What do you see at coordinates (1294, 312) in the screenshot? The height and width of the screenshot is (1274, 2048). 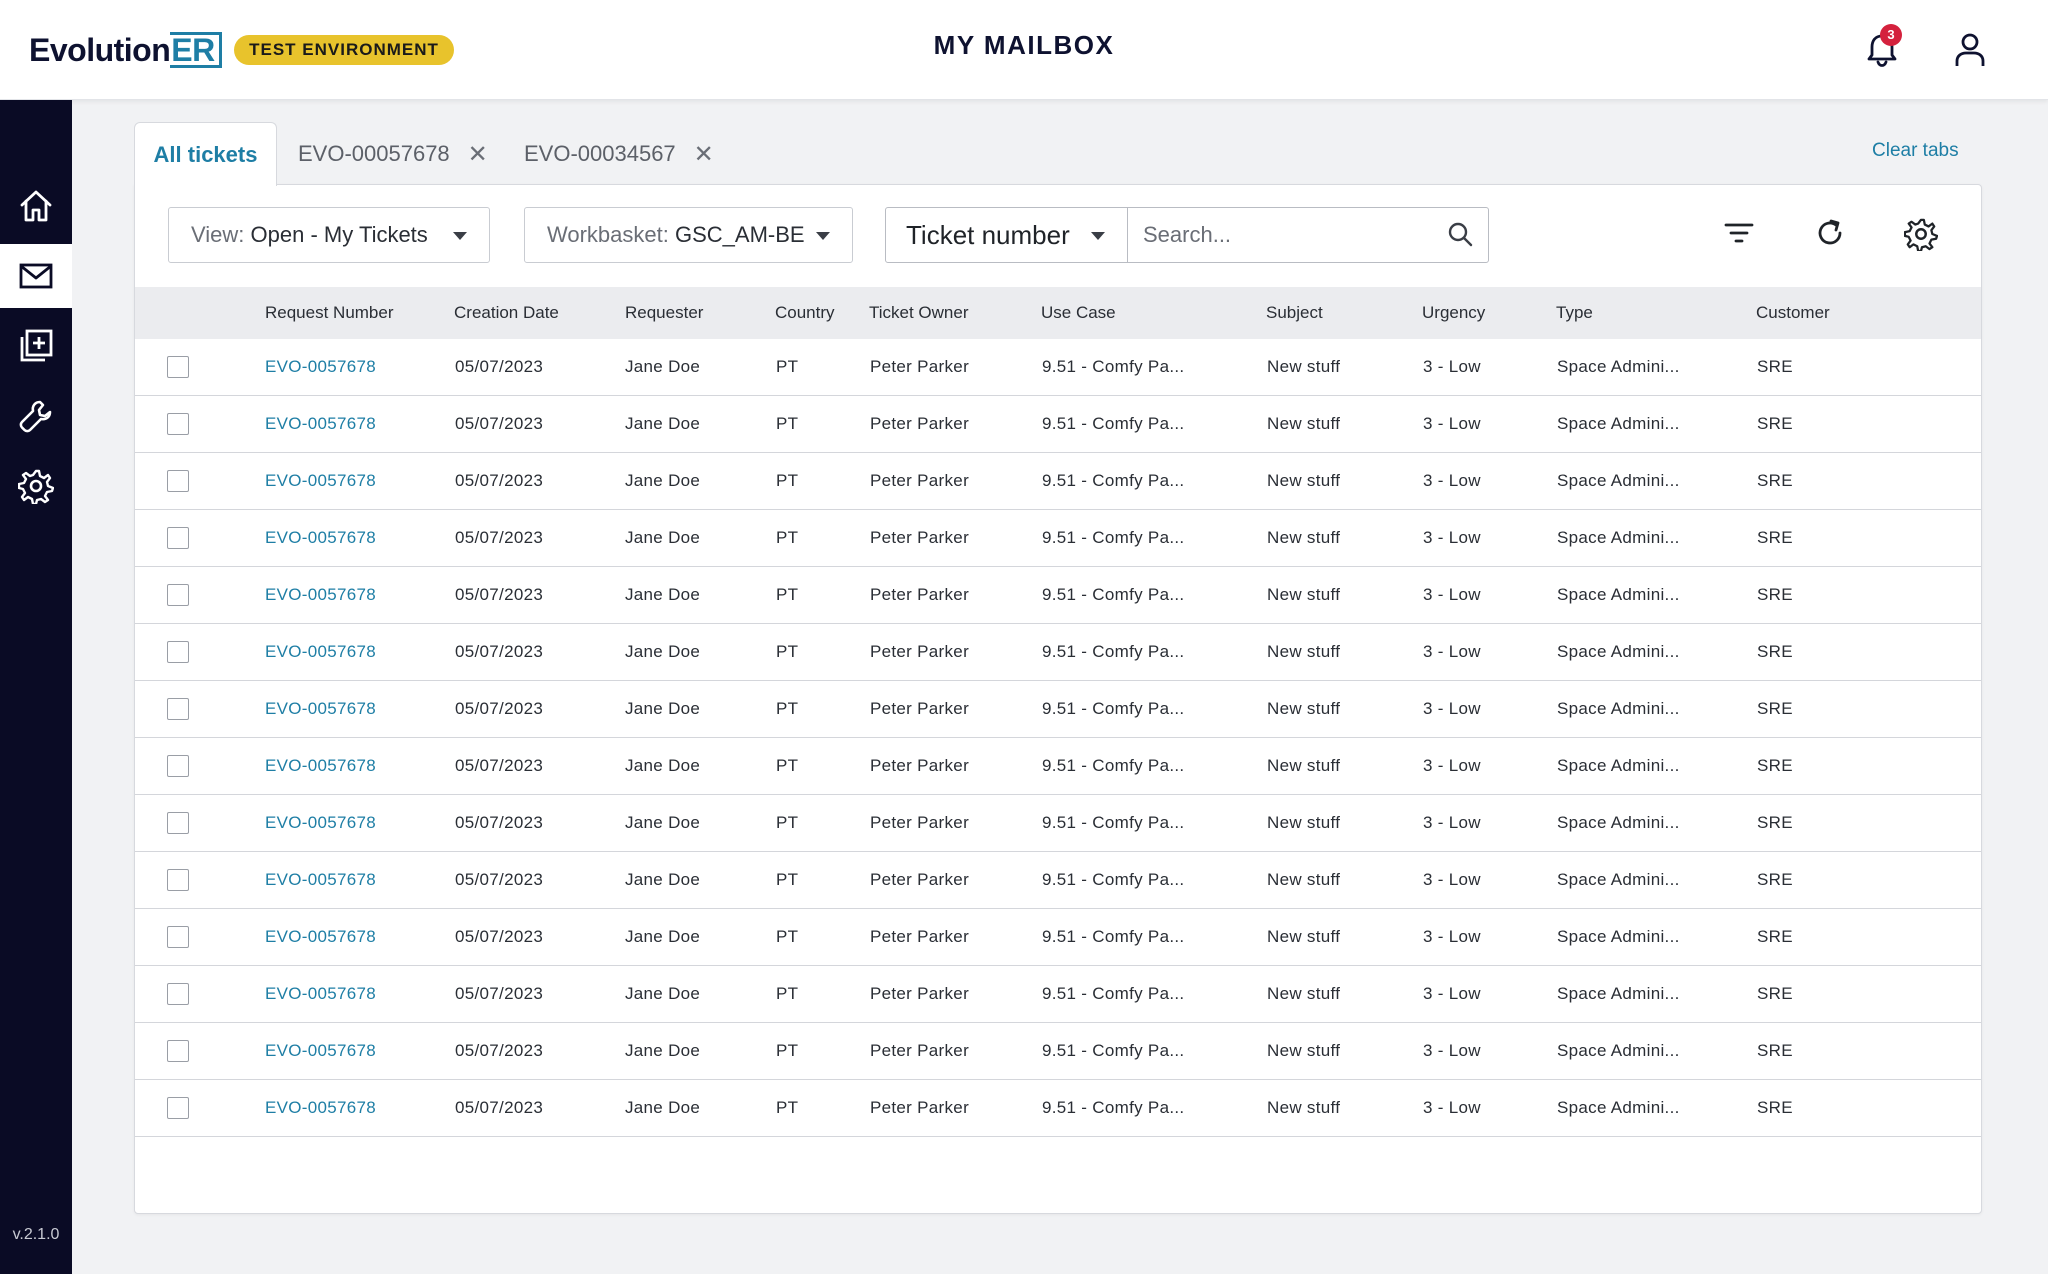 I see `column-header: Subject` at bounding box center [1294, 312].